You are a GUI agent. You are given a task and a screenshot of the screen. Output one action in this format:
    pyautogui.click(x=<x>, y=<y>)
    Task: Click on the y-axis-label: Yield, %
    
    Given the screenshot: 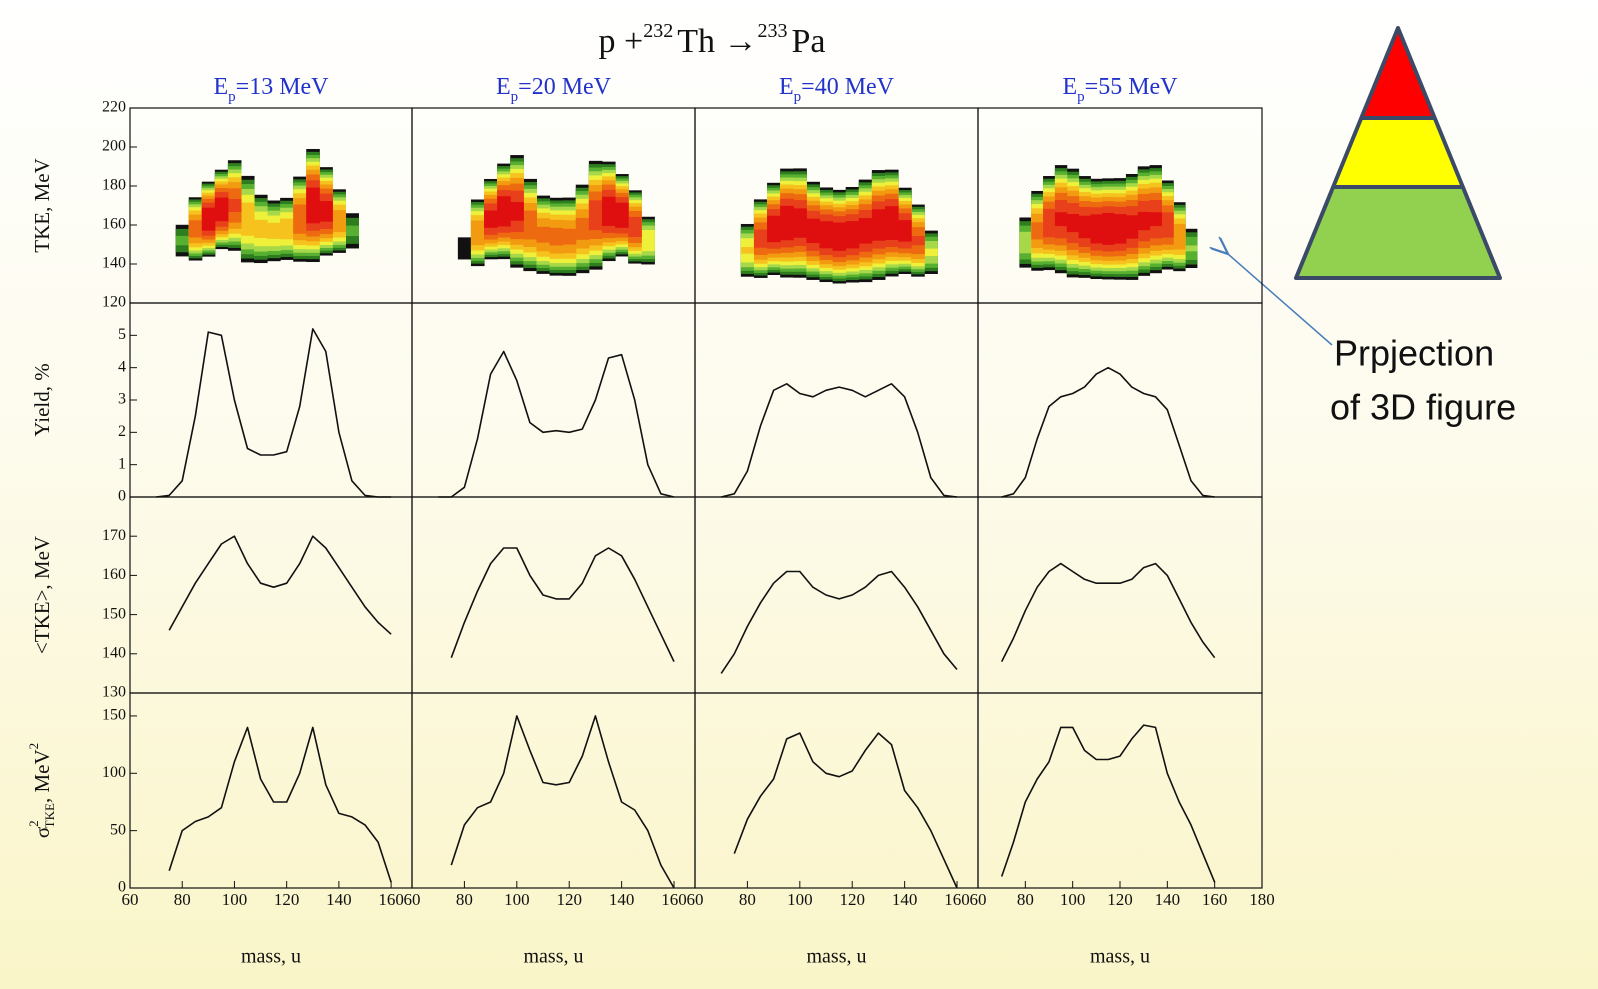 What is the action you would take?
    pyautogui.click(x=42, y=400)
    